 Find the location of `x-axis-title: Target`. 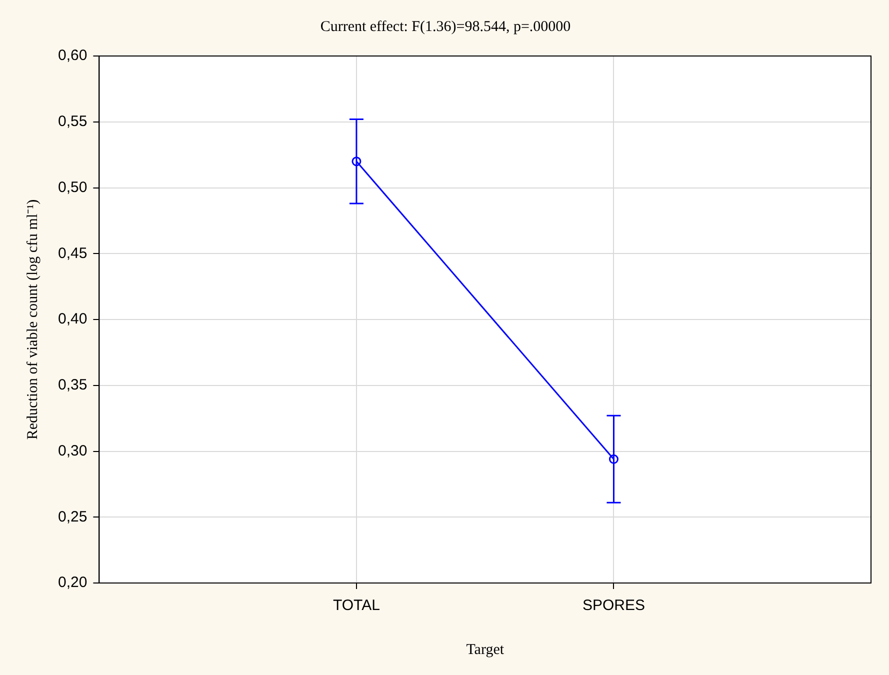

x-axis-title: Target is located at coordinates (485, 650).